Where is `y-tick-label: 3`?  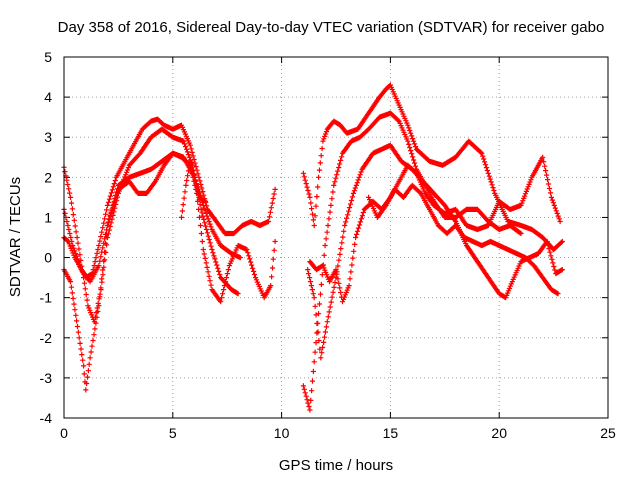
y-tick-label: 3 is located at coordinates (48, 137).